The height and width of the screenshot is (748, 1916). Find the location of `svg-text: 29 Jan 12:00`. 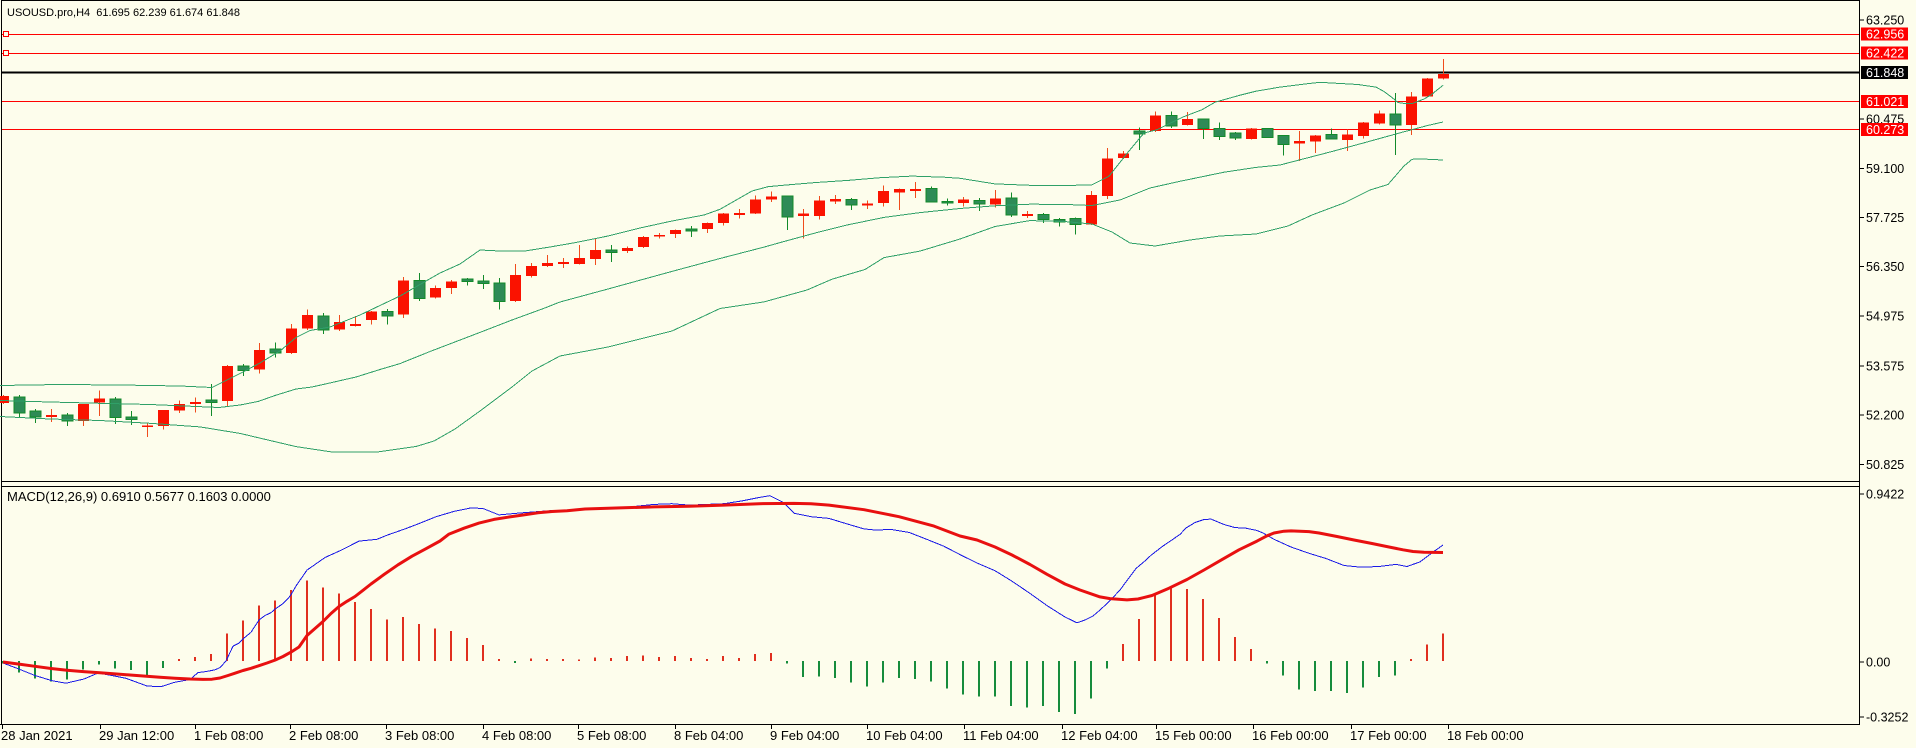

svg-text: 29 Jan 12:00 is located at coordinates (136, 735).